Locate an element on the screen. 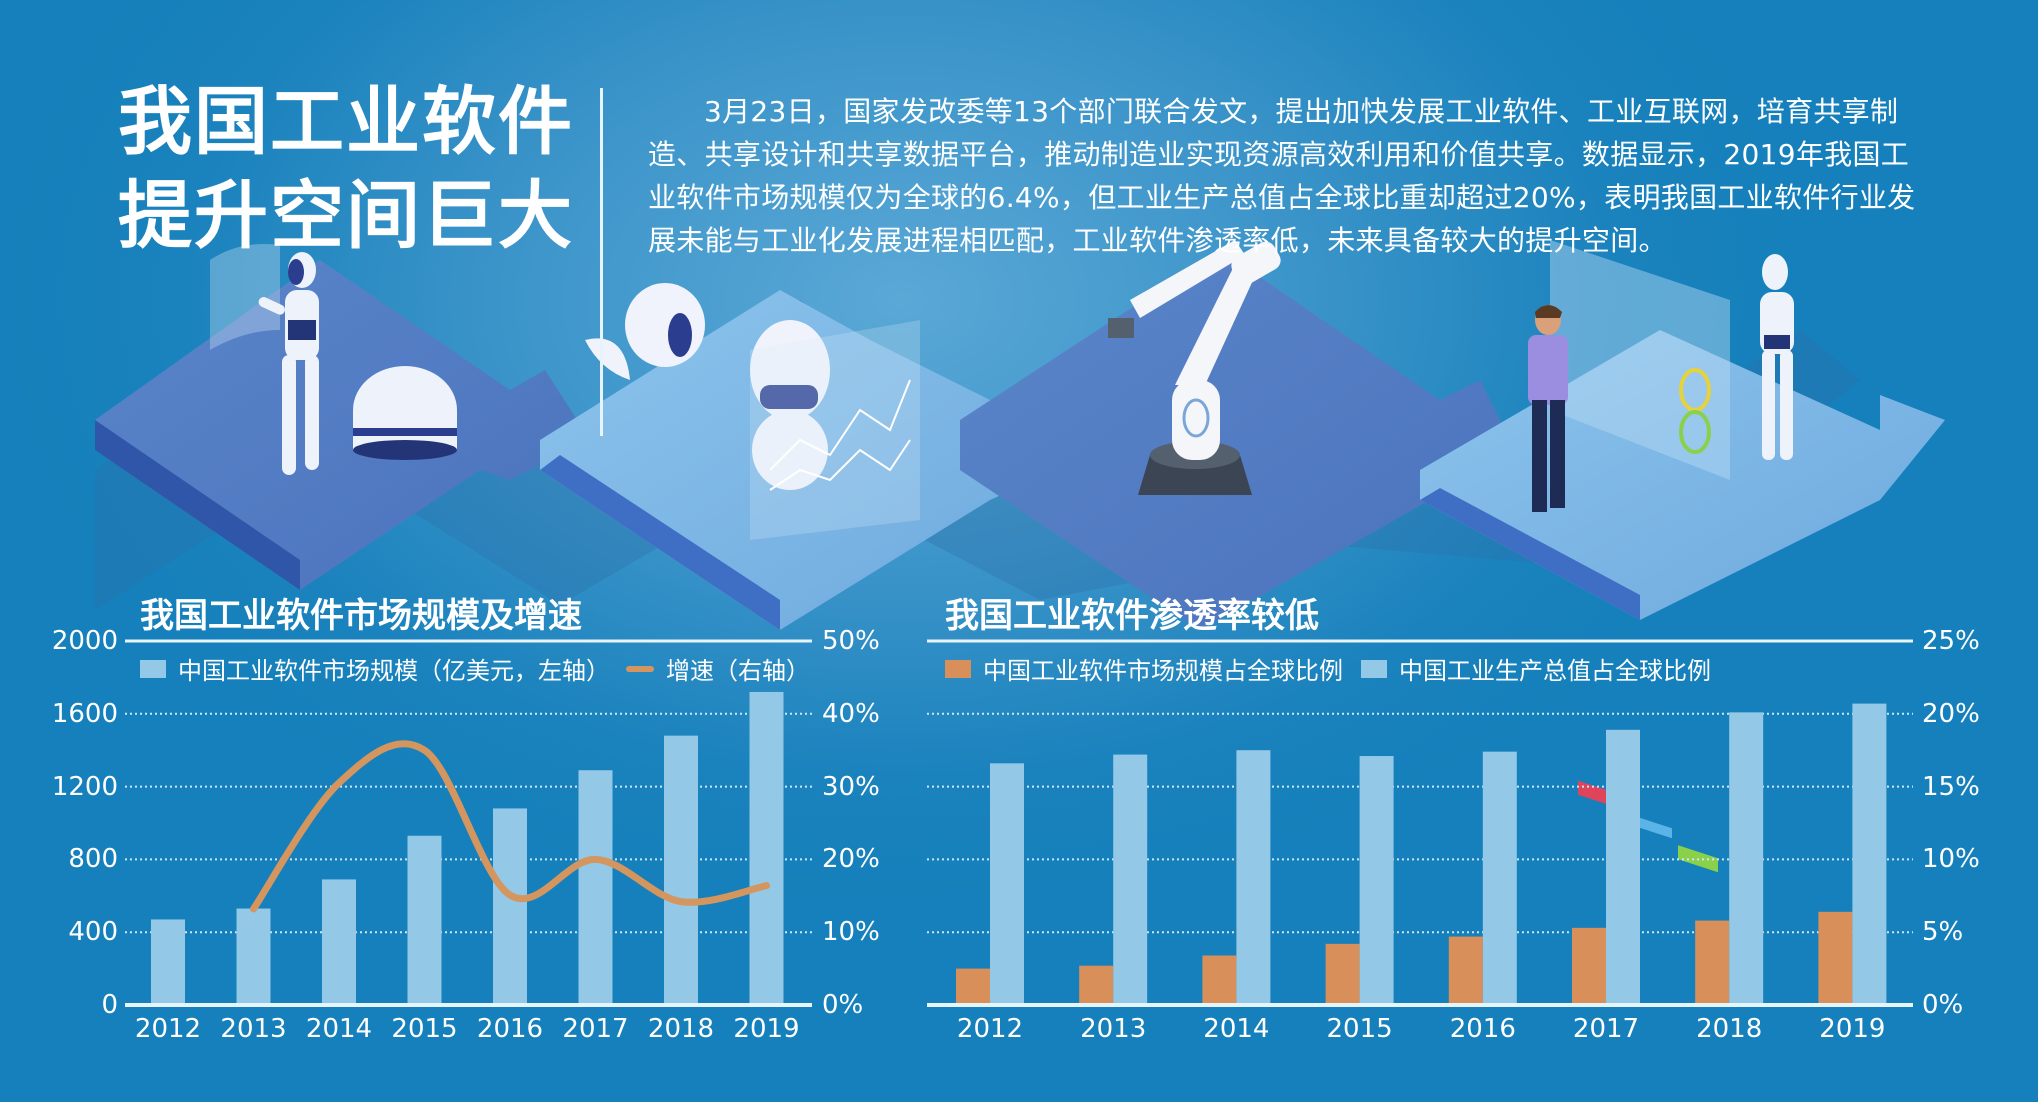  y-tick-left: 1600 is located at coordinates (84, 713).